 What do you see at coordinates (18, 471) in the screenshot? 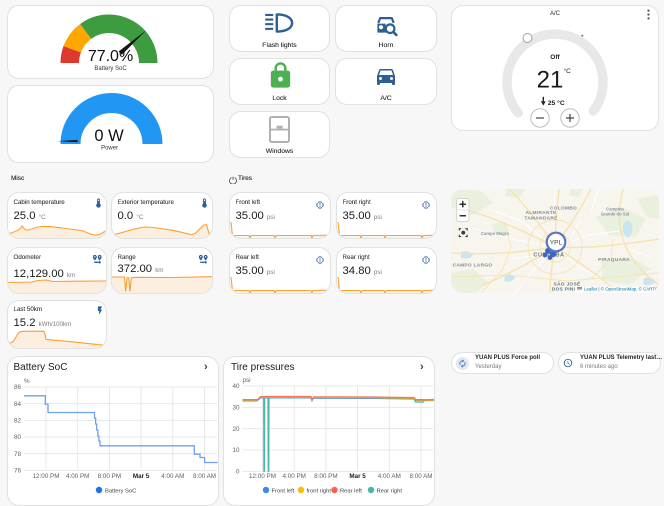
I see `svg-text: 76` at bounding box center [18, 471].